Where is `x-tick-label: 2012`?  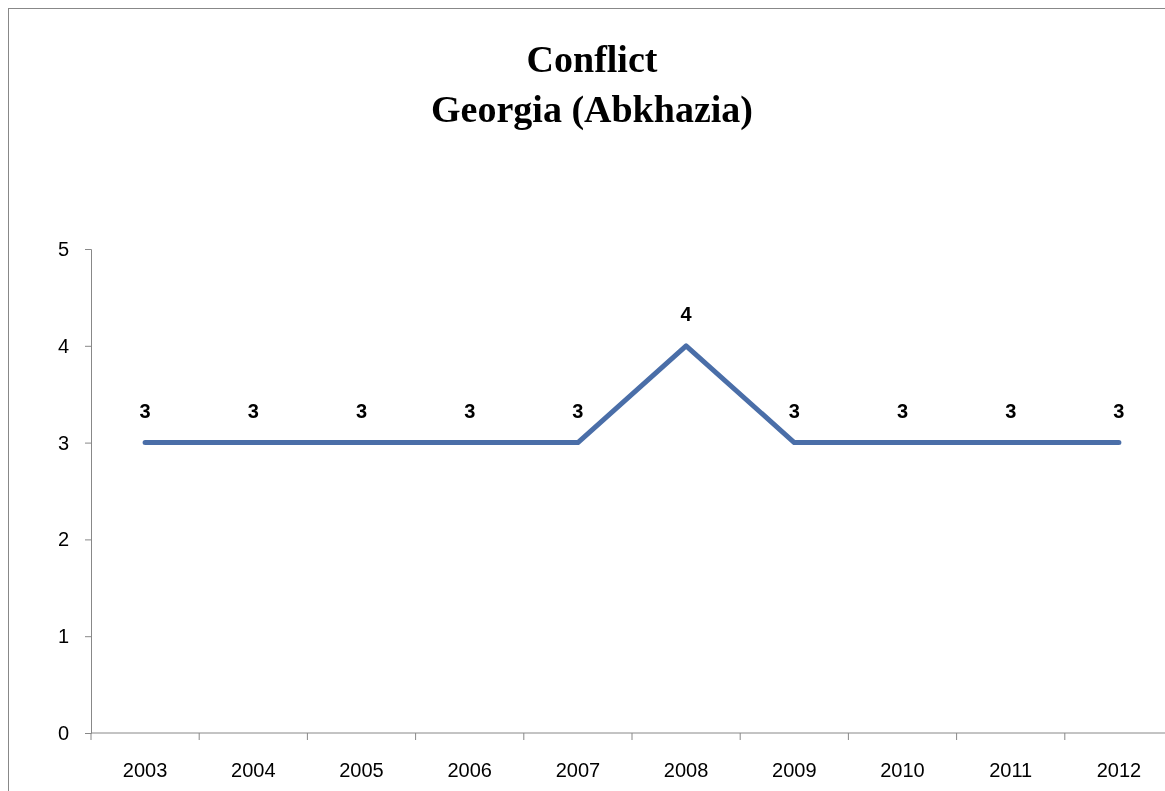
x-tick-label: 2012 is located at coordinates (1119, 770).